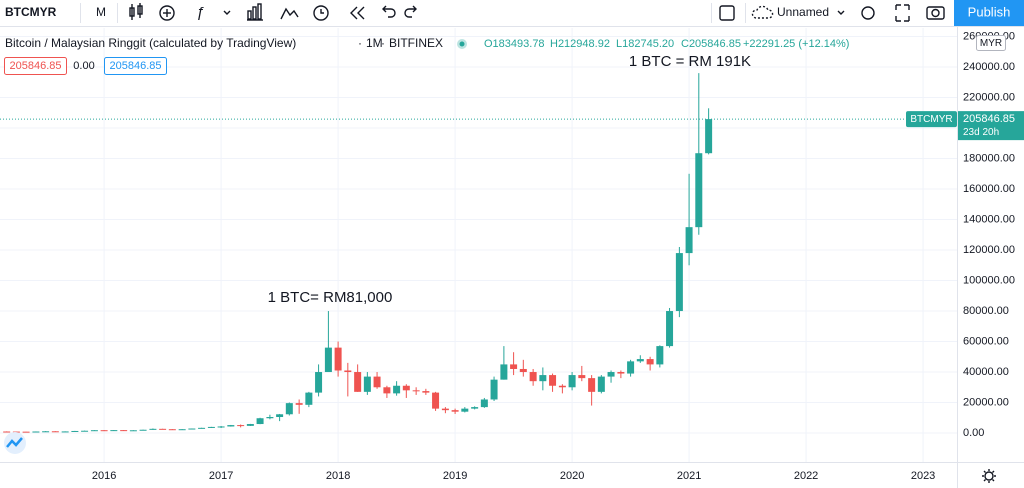 Image resolution: width=1024 pixels, height=488 pixels. What do you see at coordinates (711, 44) in the screenshot?
I see `legend-close: C205846.85` at bounding box center [711, 44].